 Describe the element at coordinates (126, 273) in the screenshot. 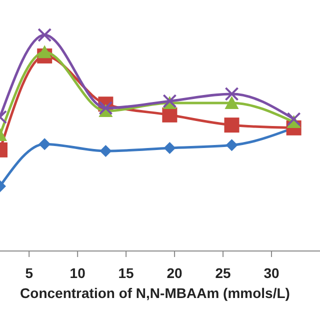

I see `x-tick-label: 15` at that location.